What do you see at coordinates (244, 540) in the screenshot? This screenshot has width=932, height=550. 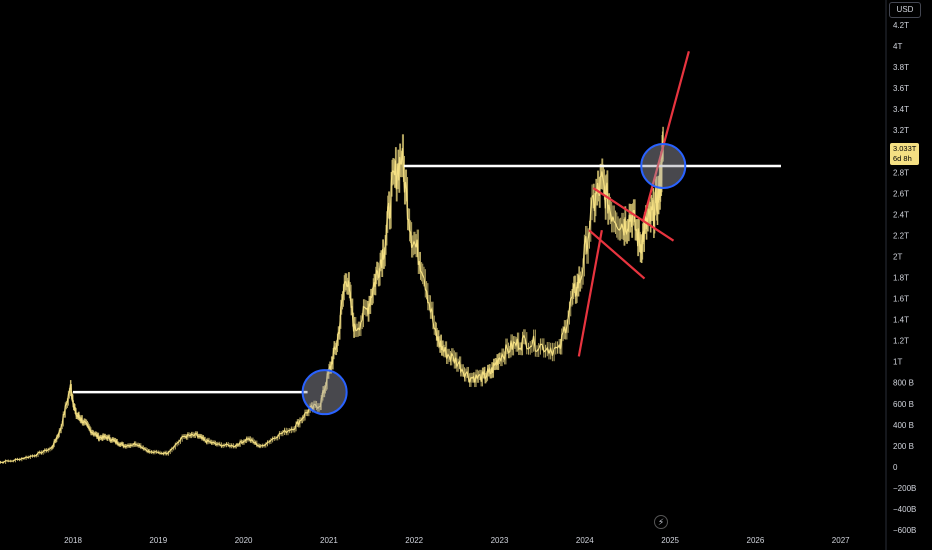 I see `x-tick-label: 2020` at bounding box center [244, 540].